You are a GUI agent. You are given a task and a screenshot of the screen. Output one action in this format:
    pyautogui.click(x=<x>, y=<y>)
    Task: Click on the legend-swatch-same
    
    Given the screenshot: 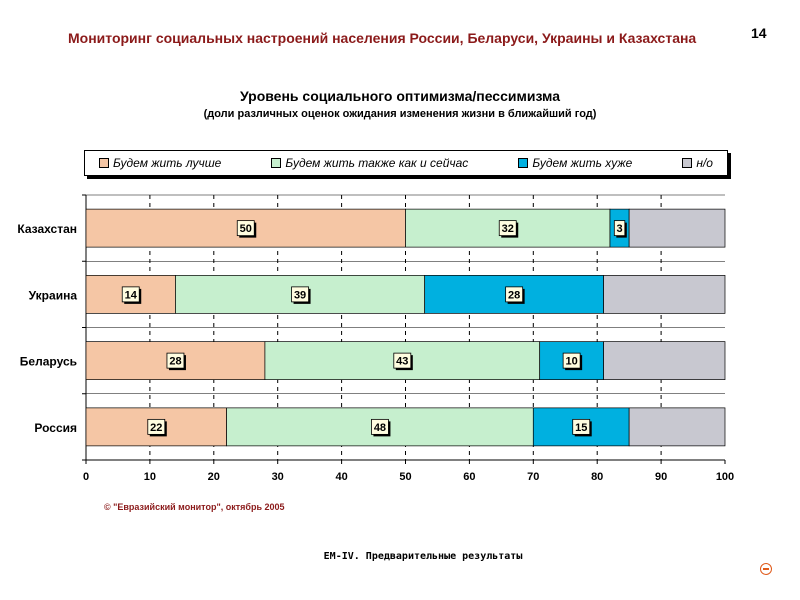 What is the action you would take?
    pyautogui.click(x=276, y=163)
    